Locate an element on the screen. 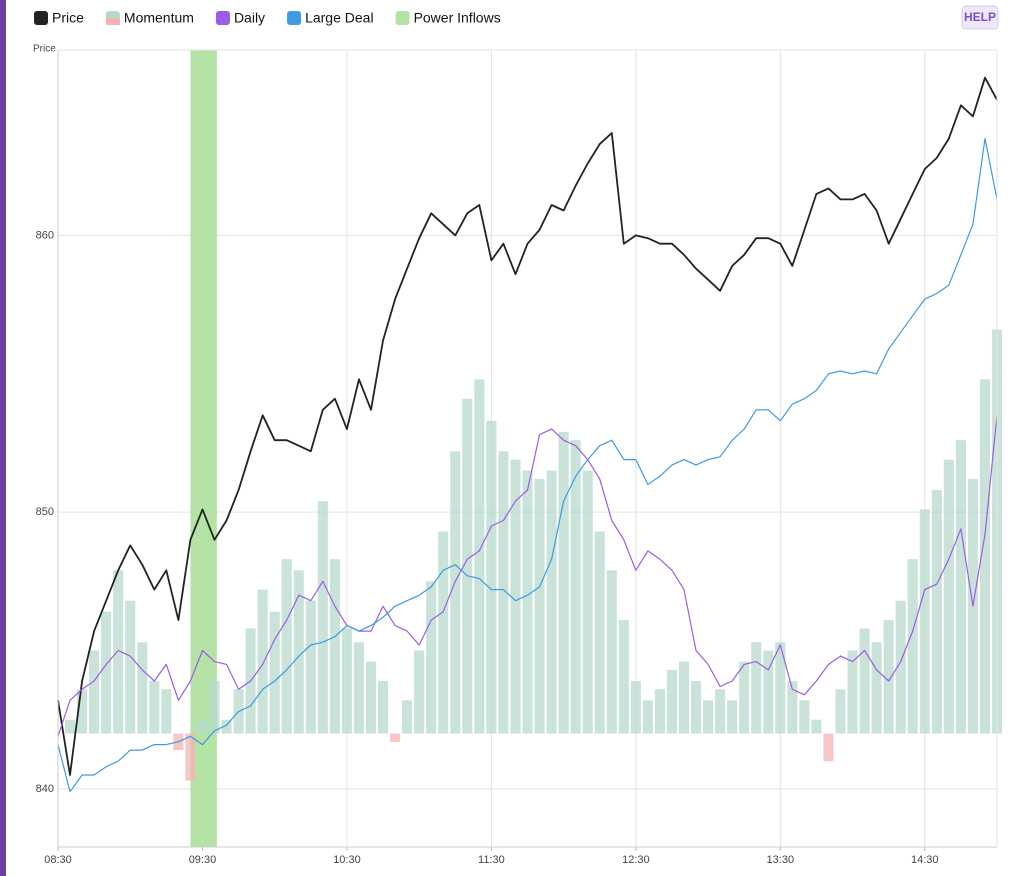  x-tick-label: 14:30 is located at coordinates (925, 860).